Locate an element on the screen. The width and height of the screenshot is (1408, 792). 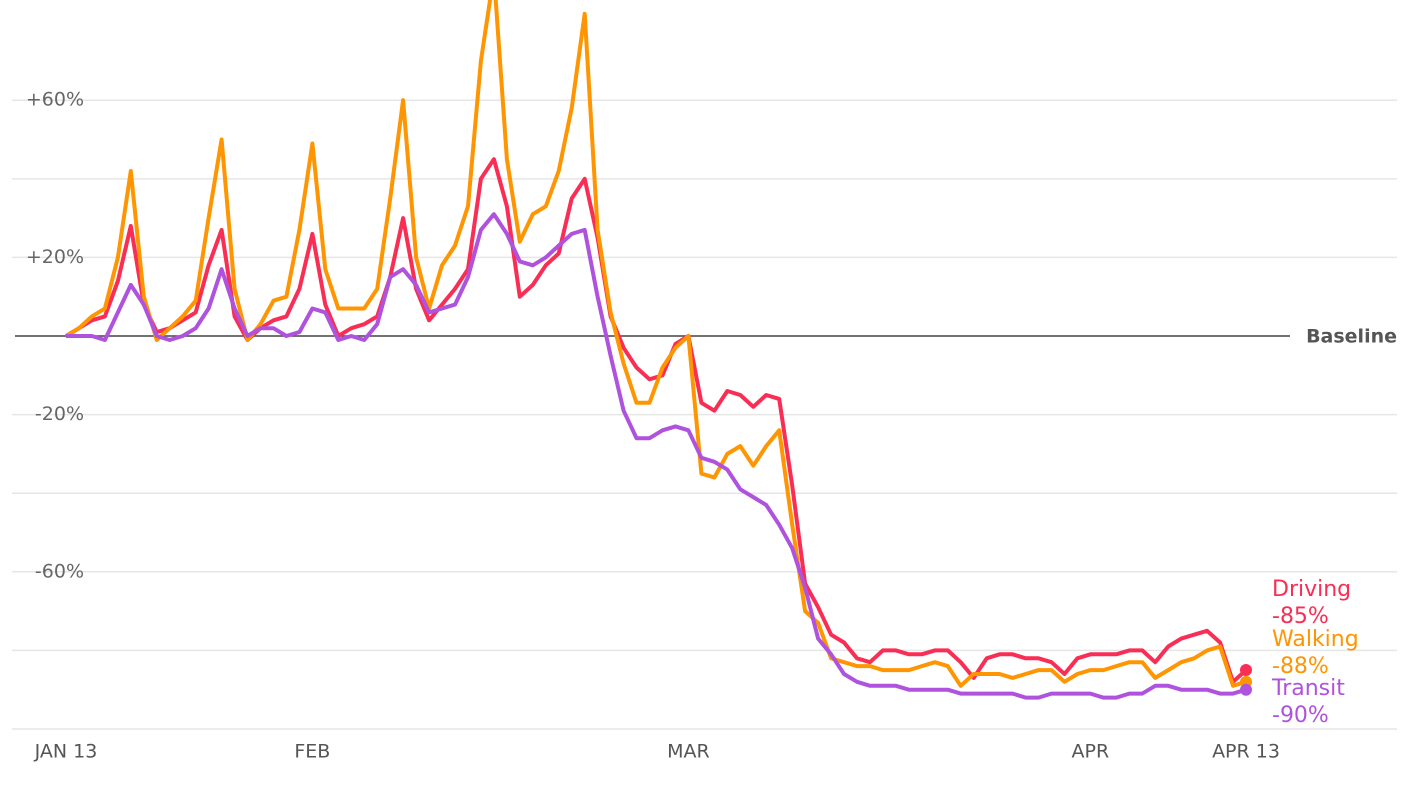
x-tick-label: JAN 13 is located at coordinates (66, 752).